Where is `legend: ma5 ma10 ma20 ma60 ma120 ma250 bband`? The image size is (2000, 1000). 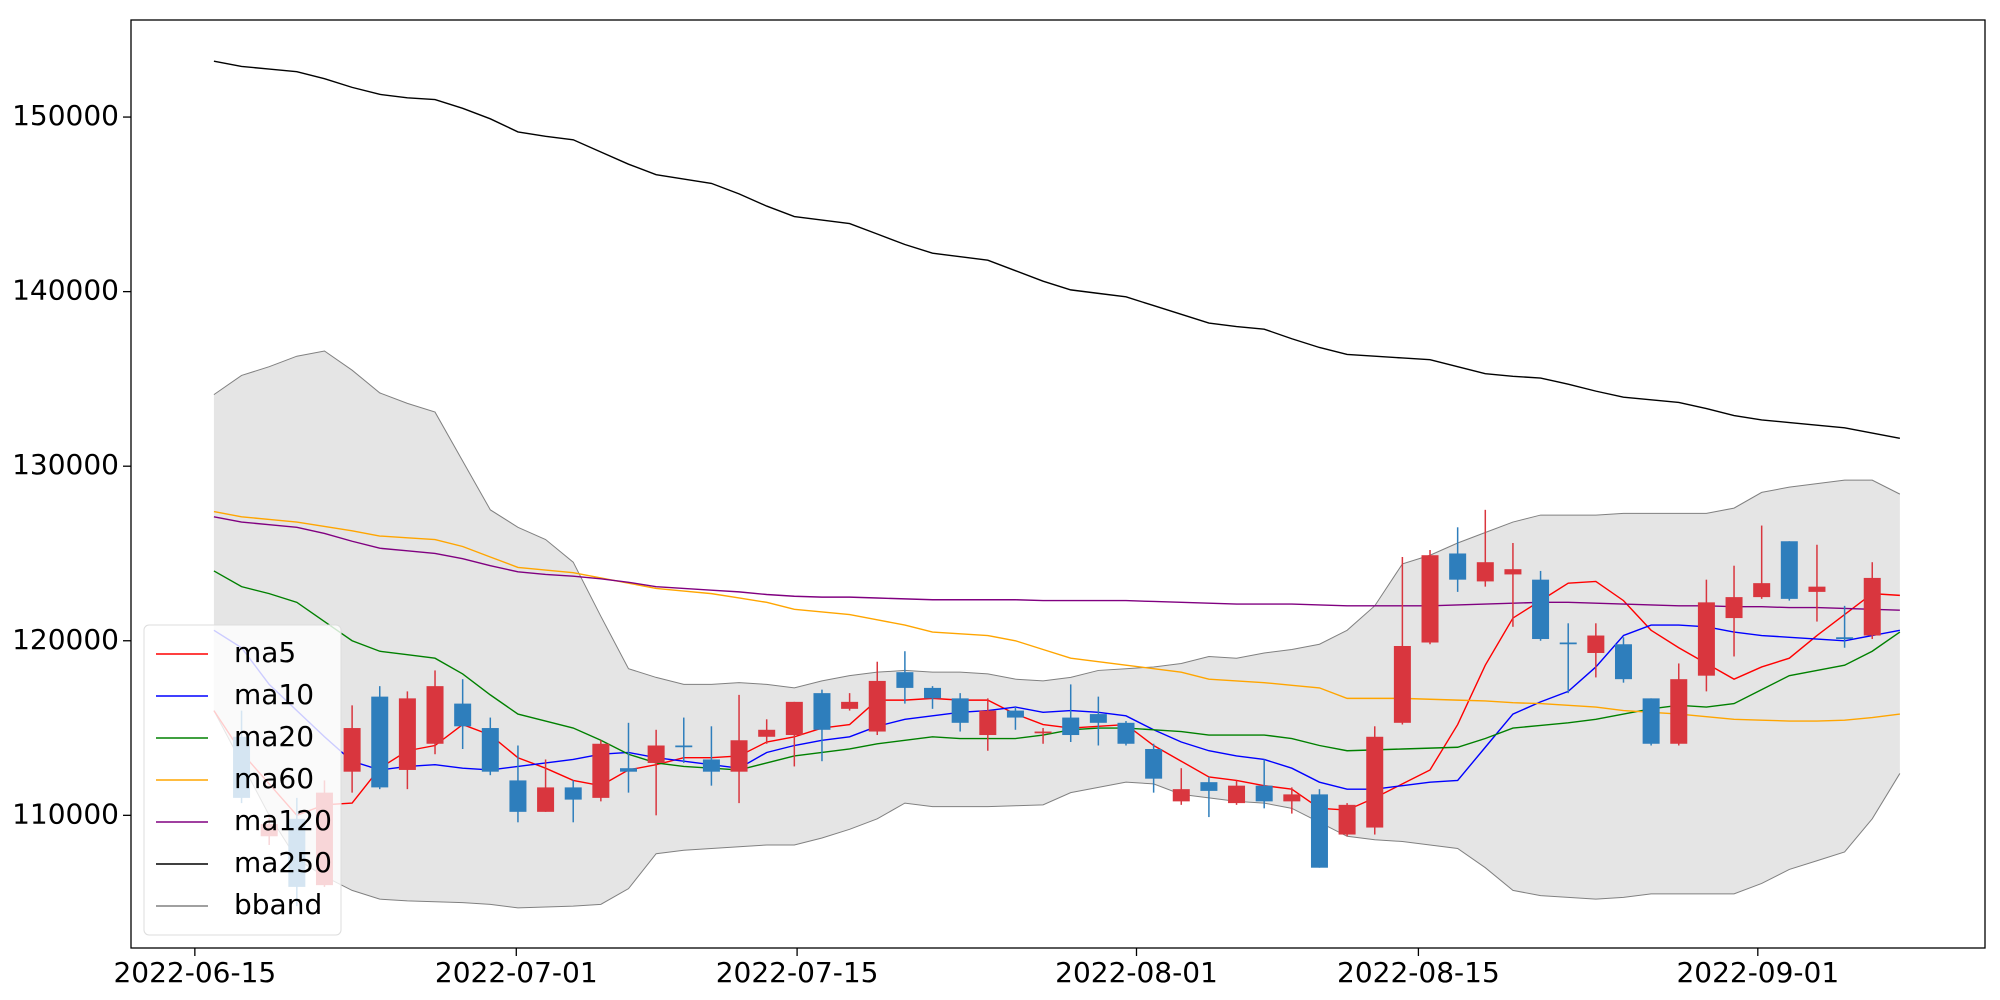 legend: ma5 ma10 ma20 ma60 ma120 ma250 bband is located at coordinates (242, 780).